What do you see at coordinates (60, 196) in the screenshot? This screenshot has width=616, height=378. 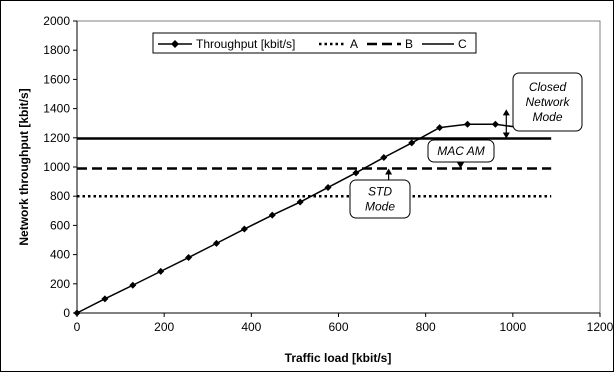 I see `y-tick-label: 800` at bounding box center [60, 196].